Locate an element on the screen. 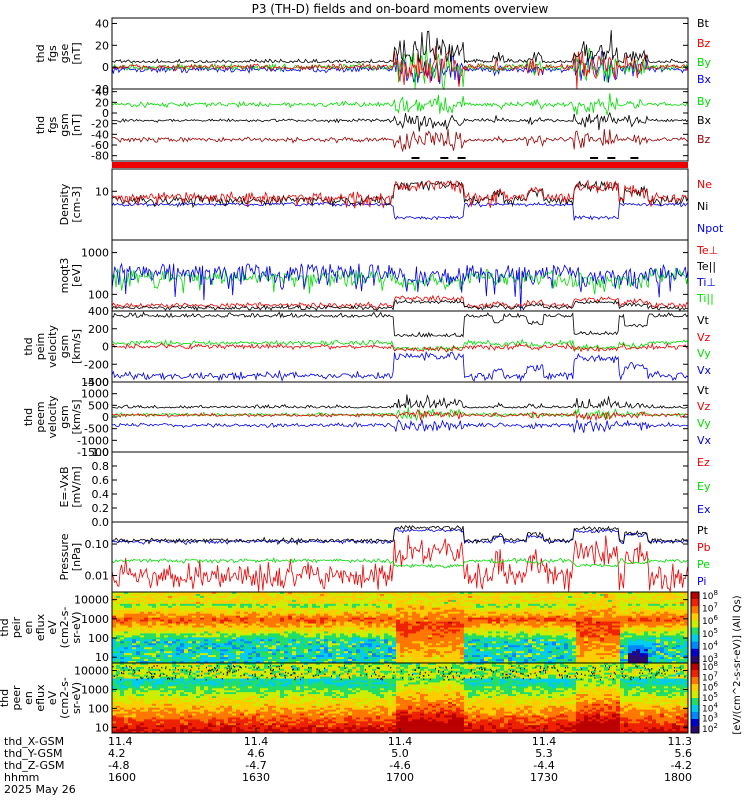 This screenshot has width=750, height=800. y-axis-label-line: [cm-3] is located at coordinates (76, 204).